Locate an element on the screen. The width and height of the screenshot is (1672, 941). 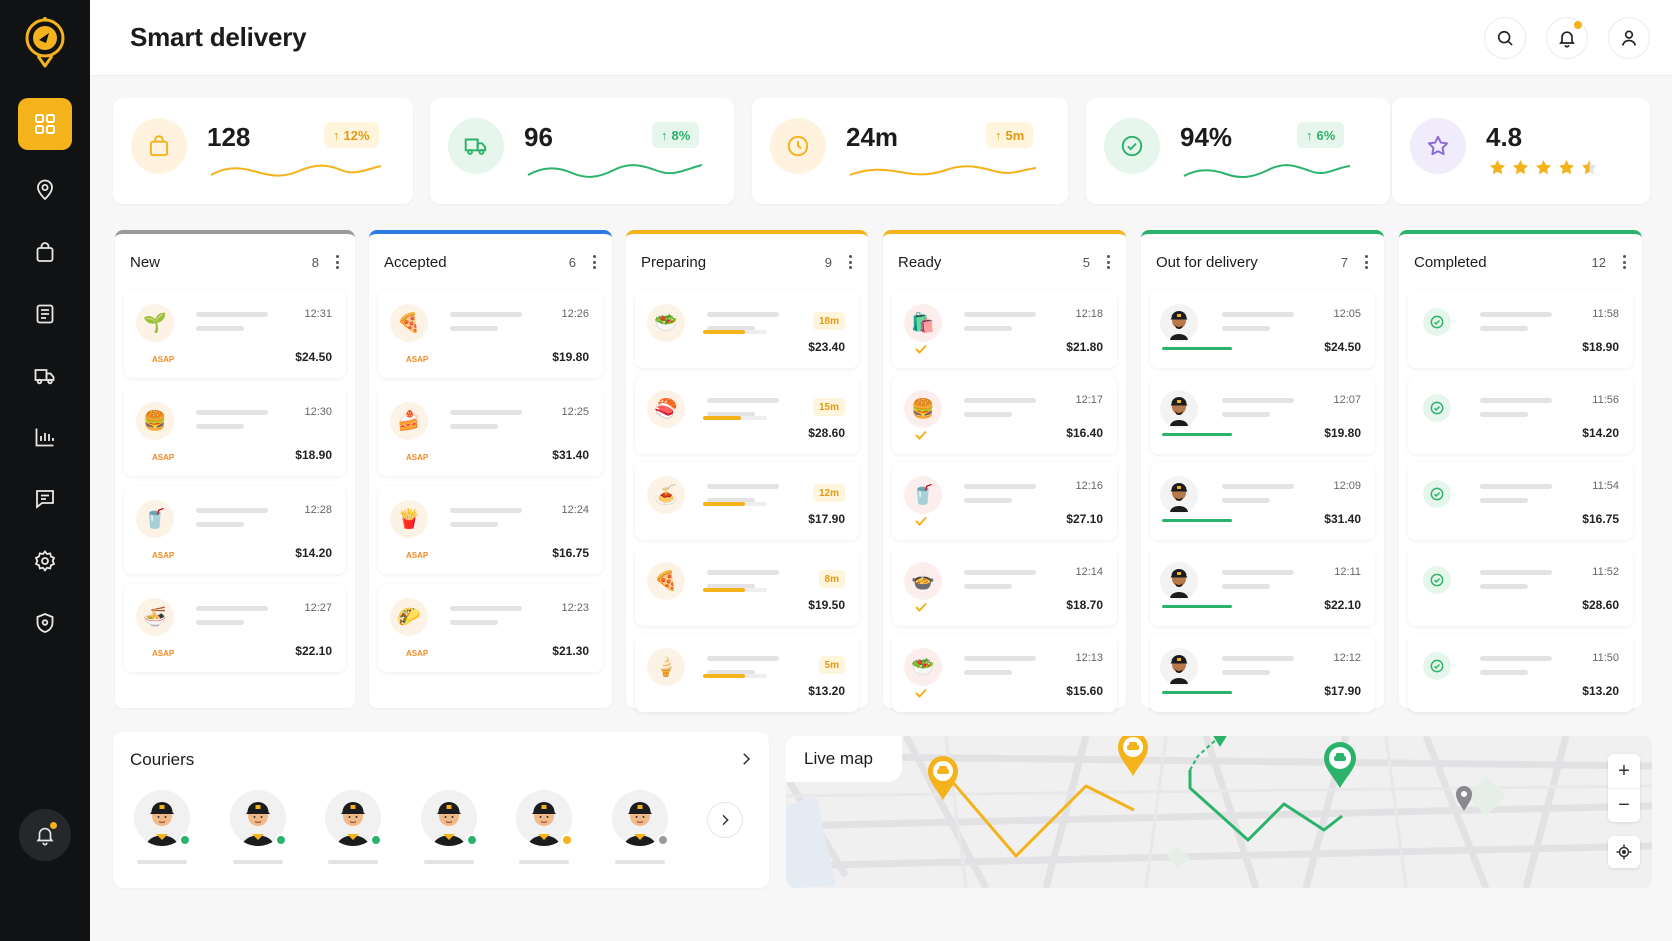
order-card: 11:52 $28.60 is located at coordinates (1520, 587).